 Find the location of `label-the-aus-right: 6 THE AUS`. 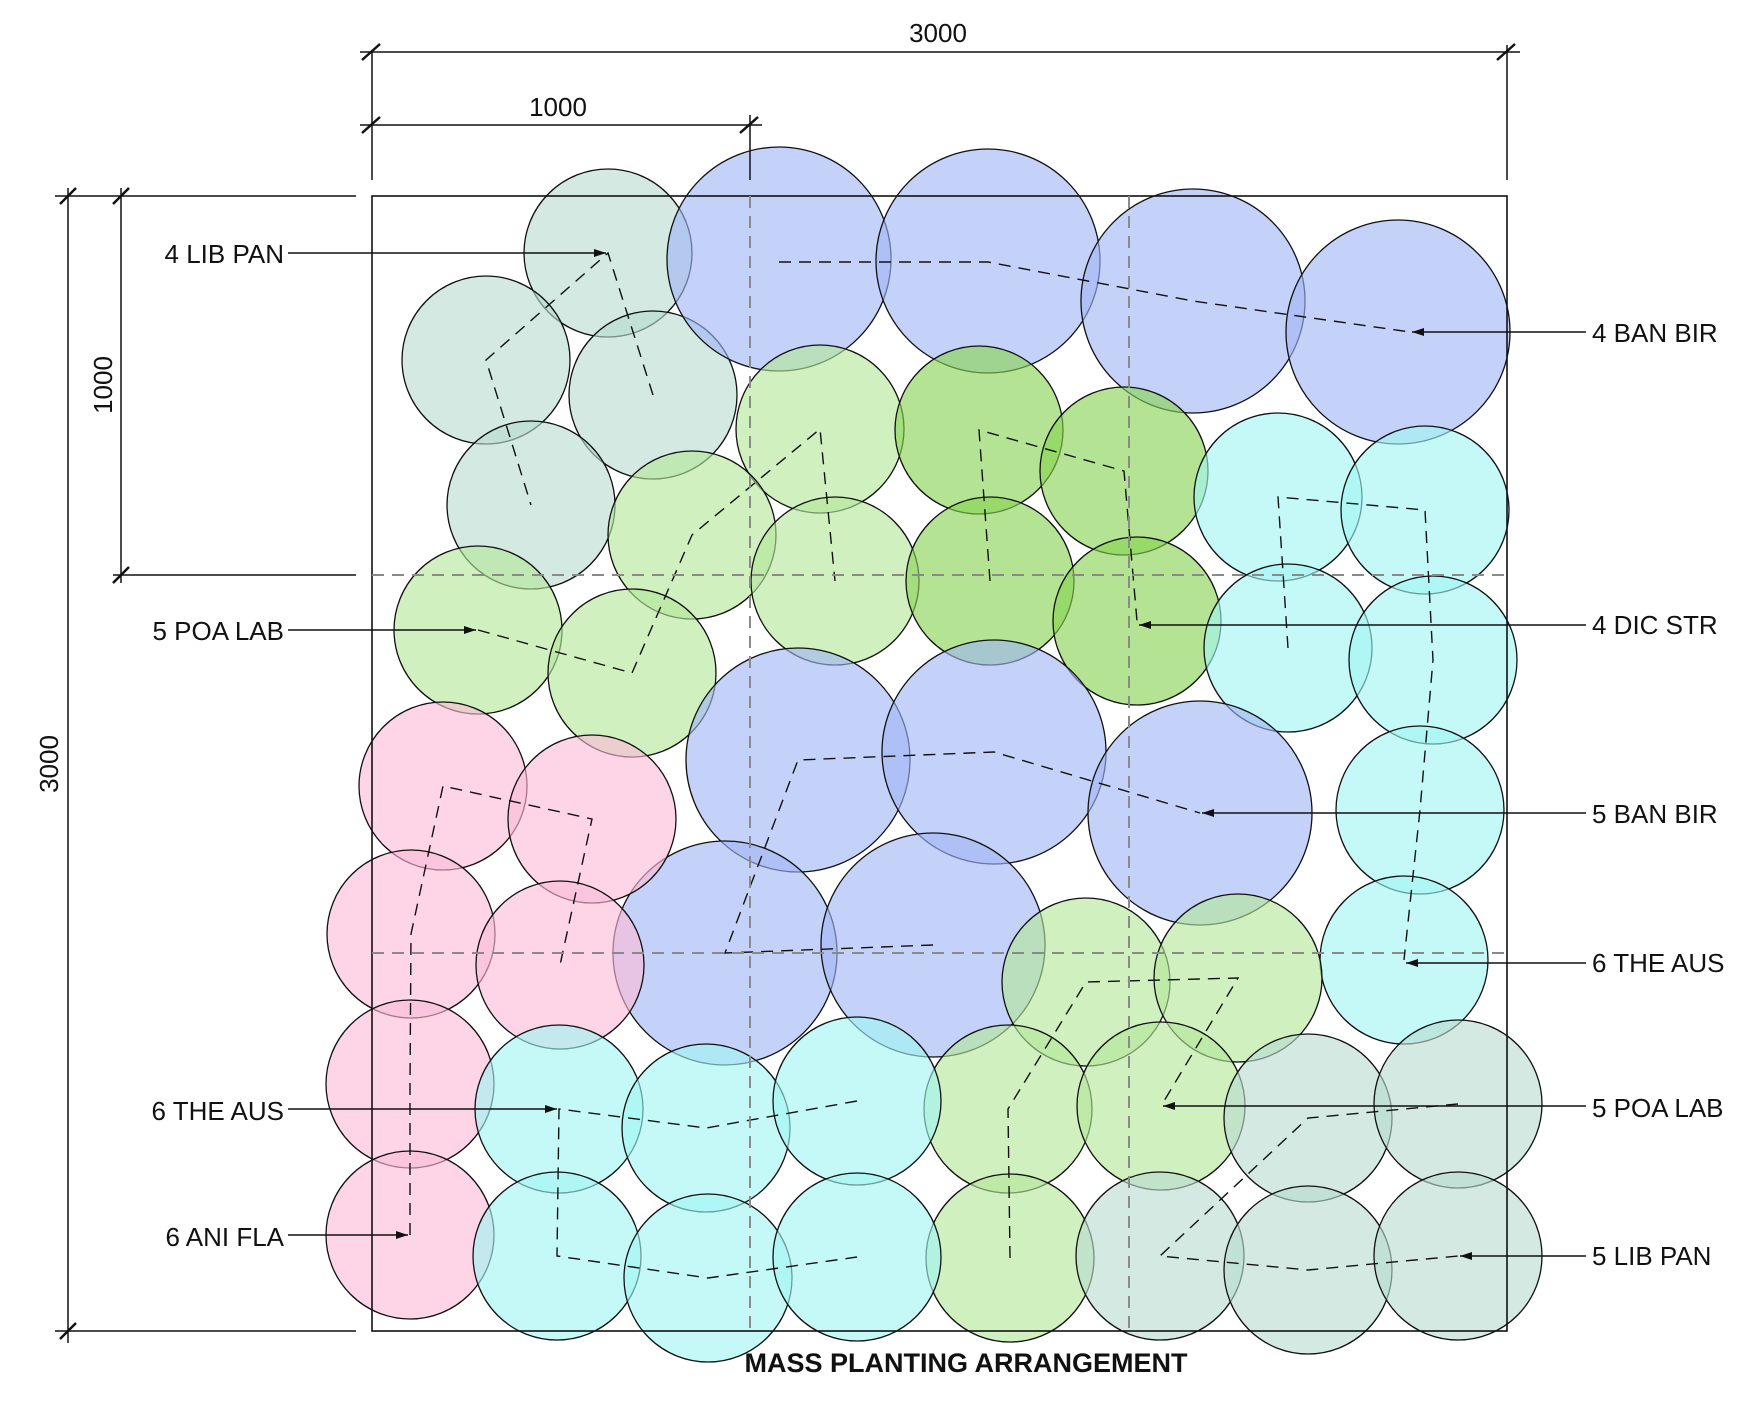

label-the-aus-right: 6 THE AUS is located at coordinates (1658, 963).